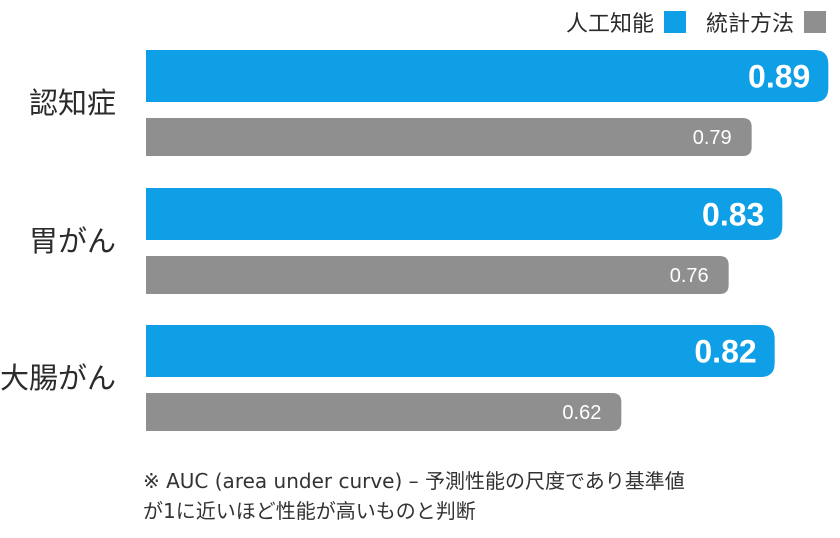 Image resolution: width=840 pixels, height=538 pixels. I want to click on legend-label-stat: 統計方法, so click(749, 24).